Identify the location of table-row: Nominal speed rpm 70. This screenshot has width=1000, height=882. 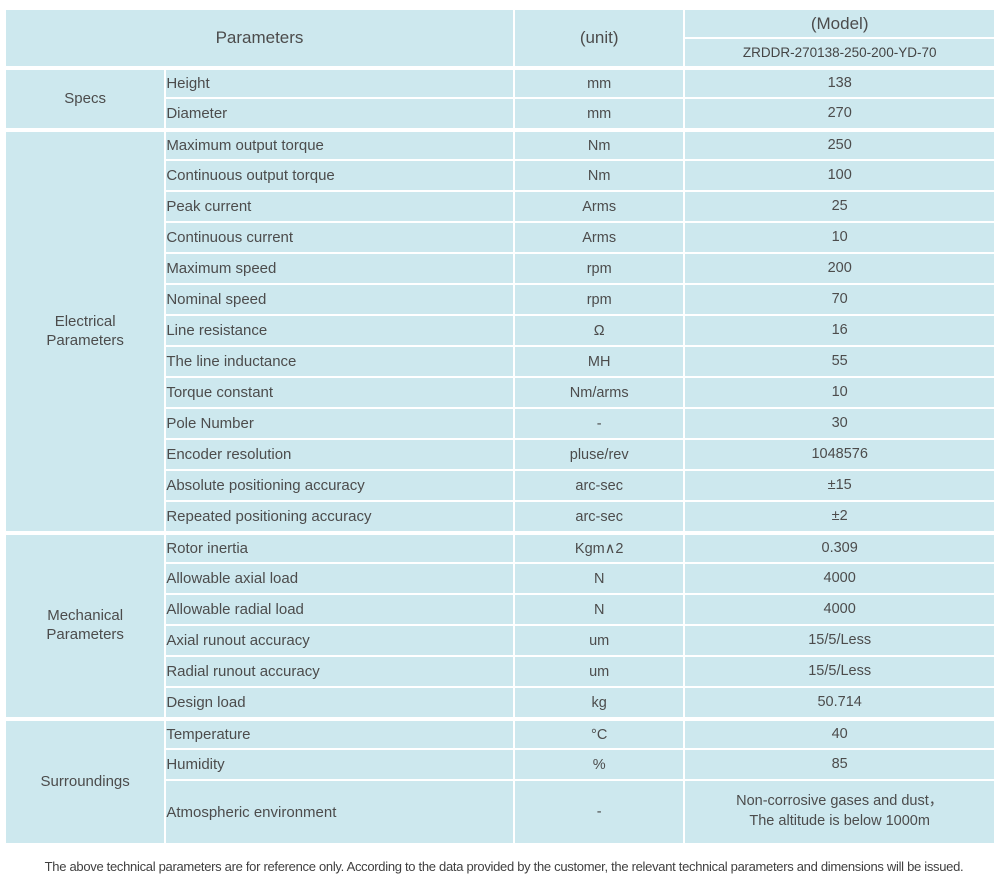
(500, 299).